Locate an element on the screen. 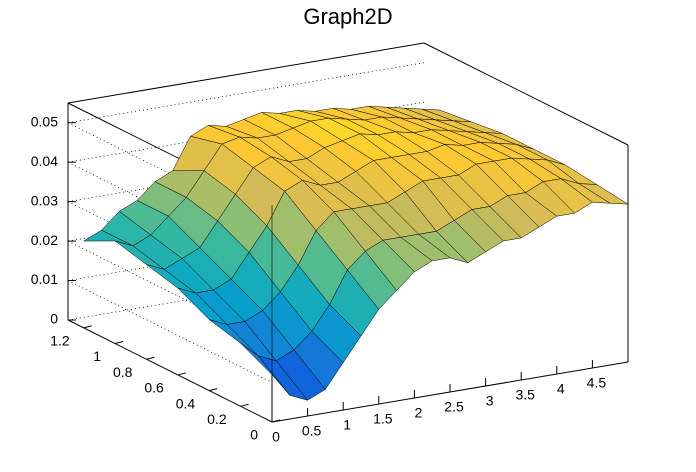 The width and height of the screenshot is (696, 472). x-tick-label: 3.5 is located at coordinates (525, 395).